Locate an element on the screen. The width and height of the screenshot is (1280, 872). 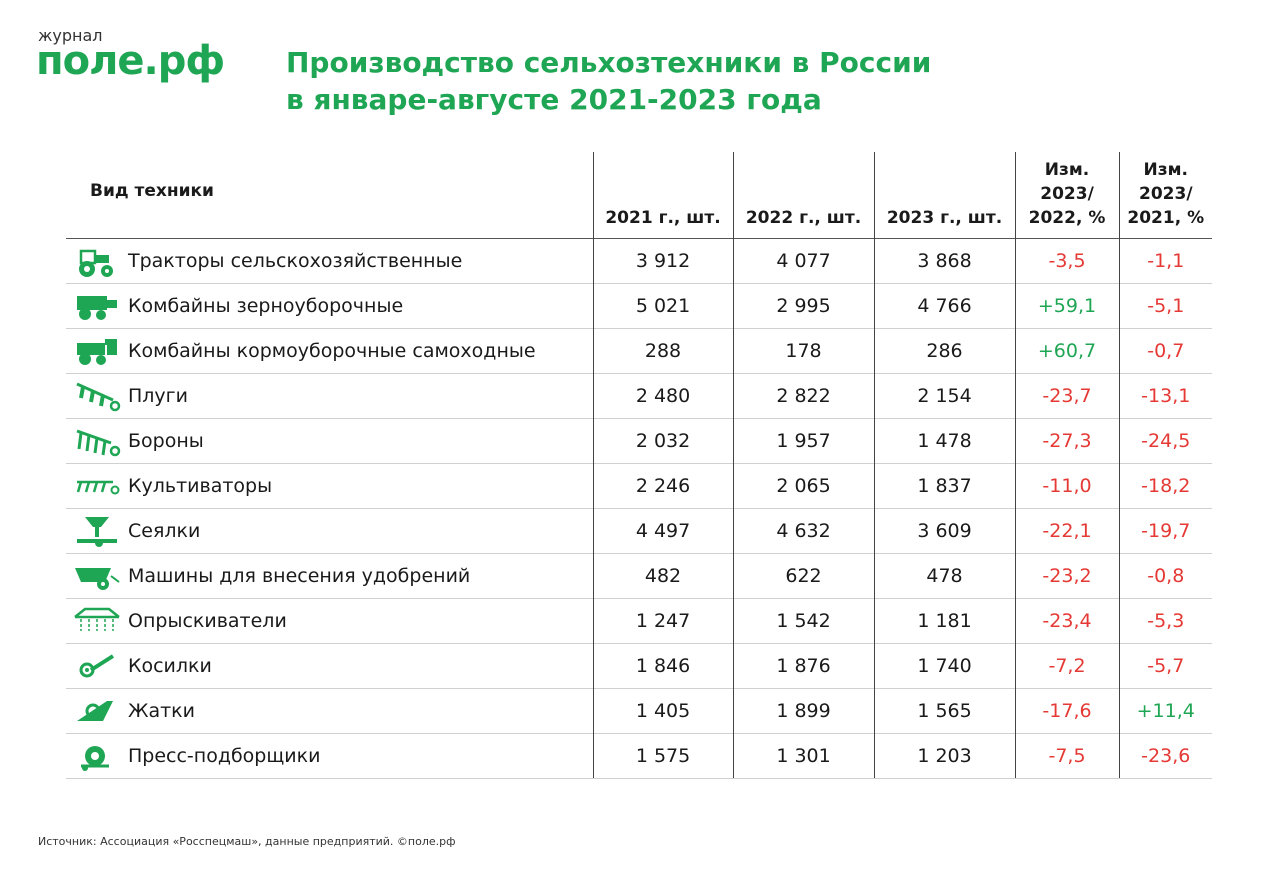
header-change-2023-2021: Изм. 2023/ 2021, % is located at coordinates (1165, 195).